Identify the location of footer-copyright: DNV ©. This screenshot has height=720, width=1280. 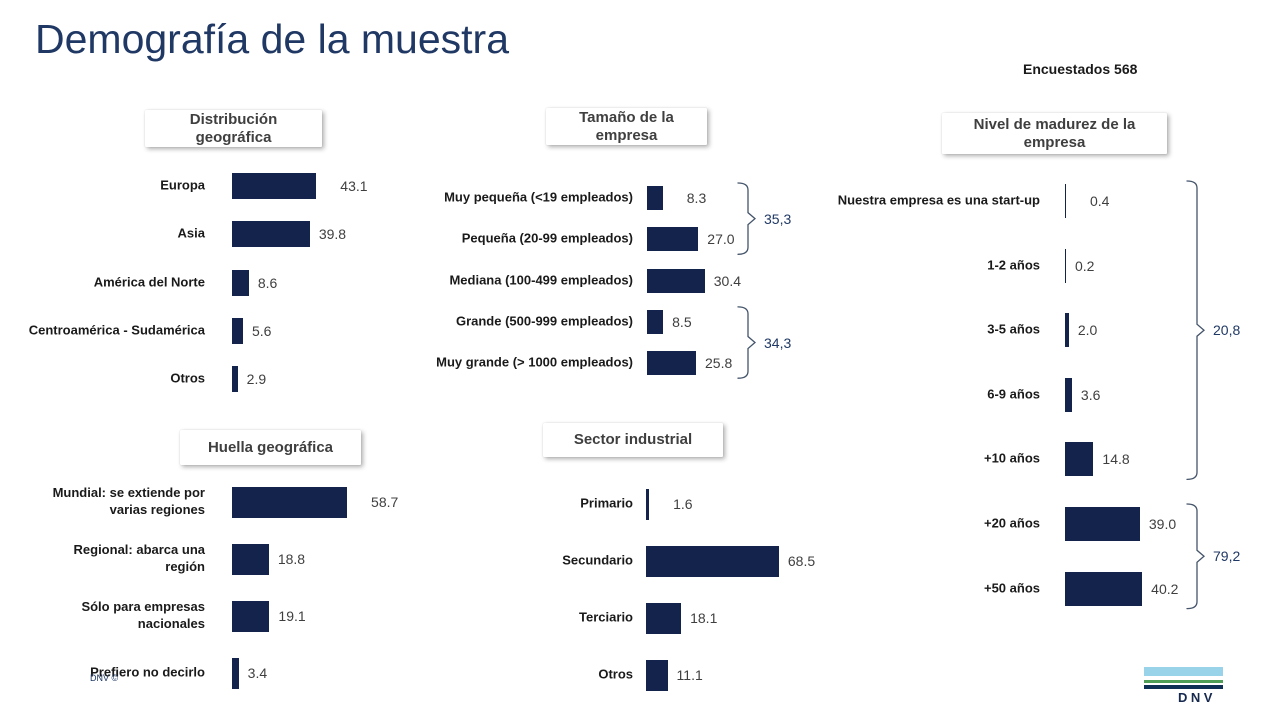
(104, 678).